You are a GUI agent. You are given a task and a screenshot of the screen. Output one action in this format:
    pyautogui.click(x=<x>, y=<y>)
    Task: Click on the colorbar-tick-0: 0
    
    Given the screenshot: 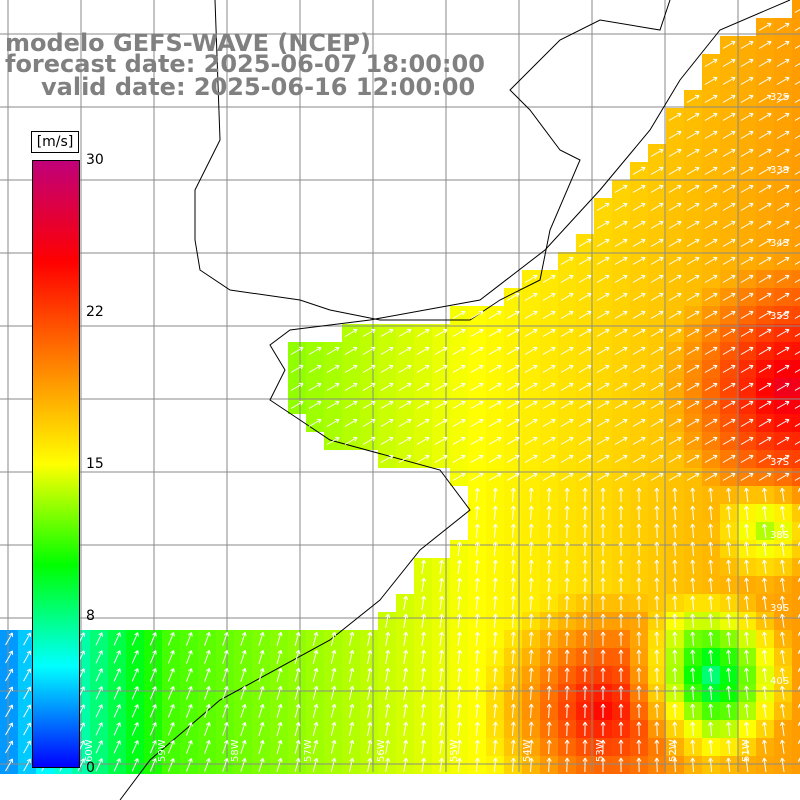 What is the action you would take?
    pyautogui.click(x=90, y=768)
    